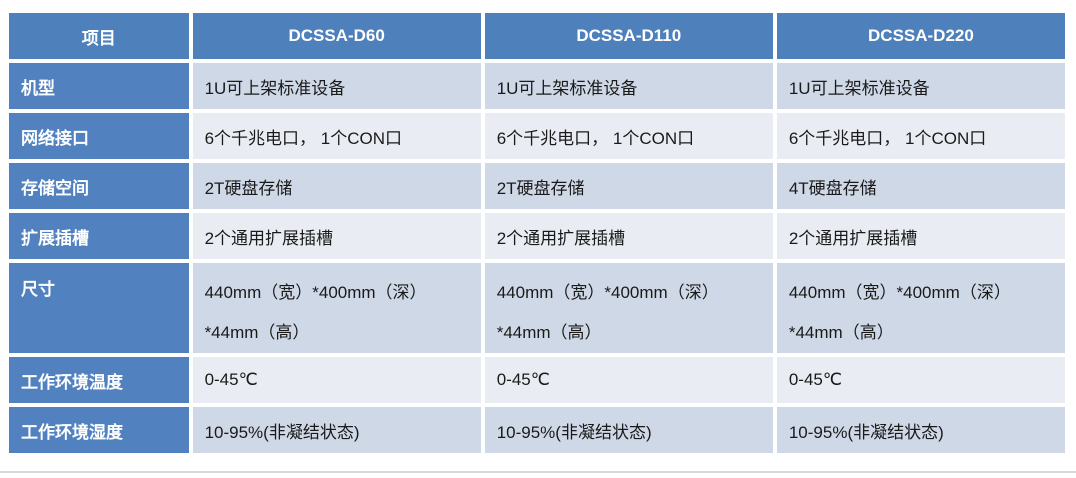 This screenshot has height=478, width=1076. Describe the element at coordinates (99, 86) in the screenshot. I see `row-label: 机型` at that location.